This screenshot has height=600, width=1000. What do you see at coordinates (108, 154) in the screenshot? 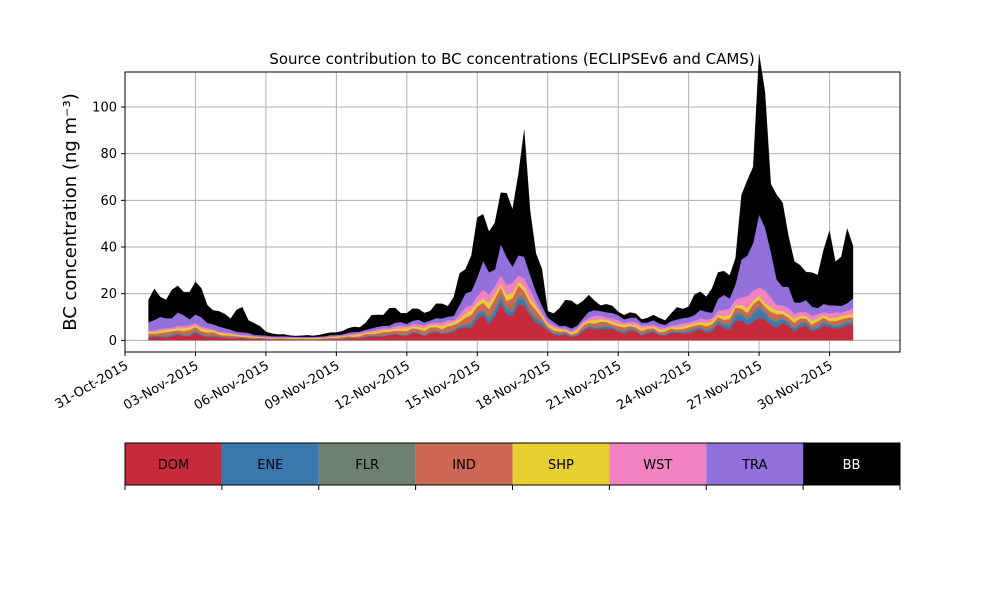
I see `y-tick-label: 80` at bounding box center [108, 154].